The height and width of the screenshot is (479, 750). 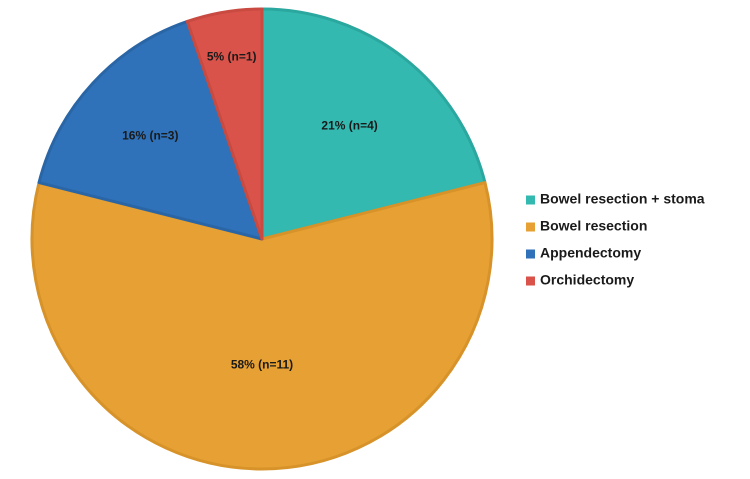 What do you see at coordinates (224, 124) in the screenshot?
I see `pie-slice-orchidectomy` at bounding box center [224, 124].